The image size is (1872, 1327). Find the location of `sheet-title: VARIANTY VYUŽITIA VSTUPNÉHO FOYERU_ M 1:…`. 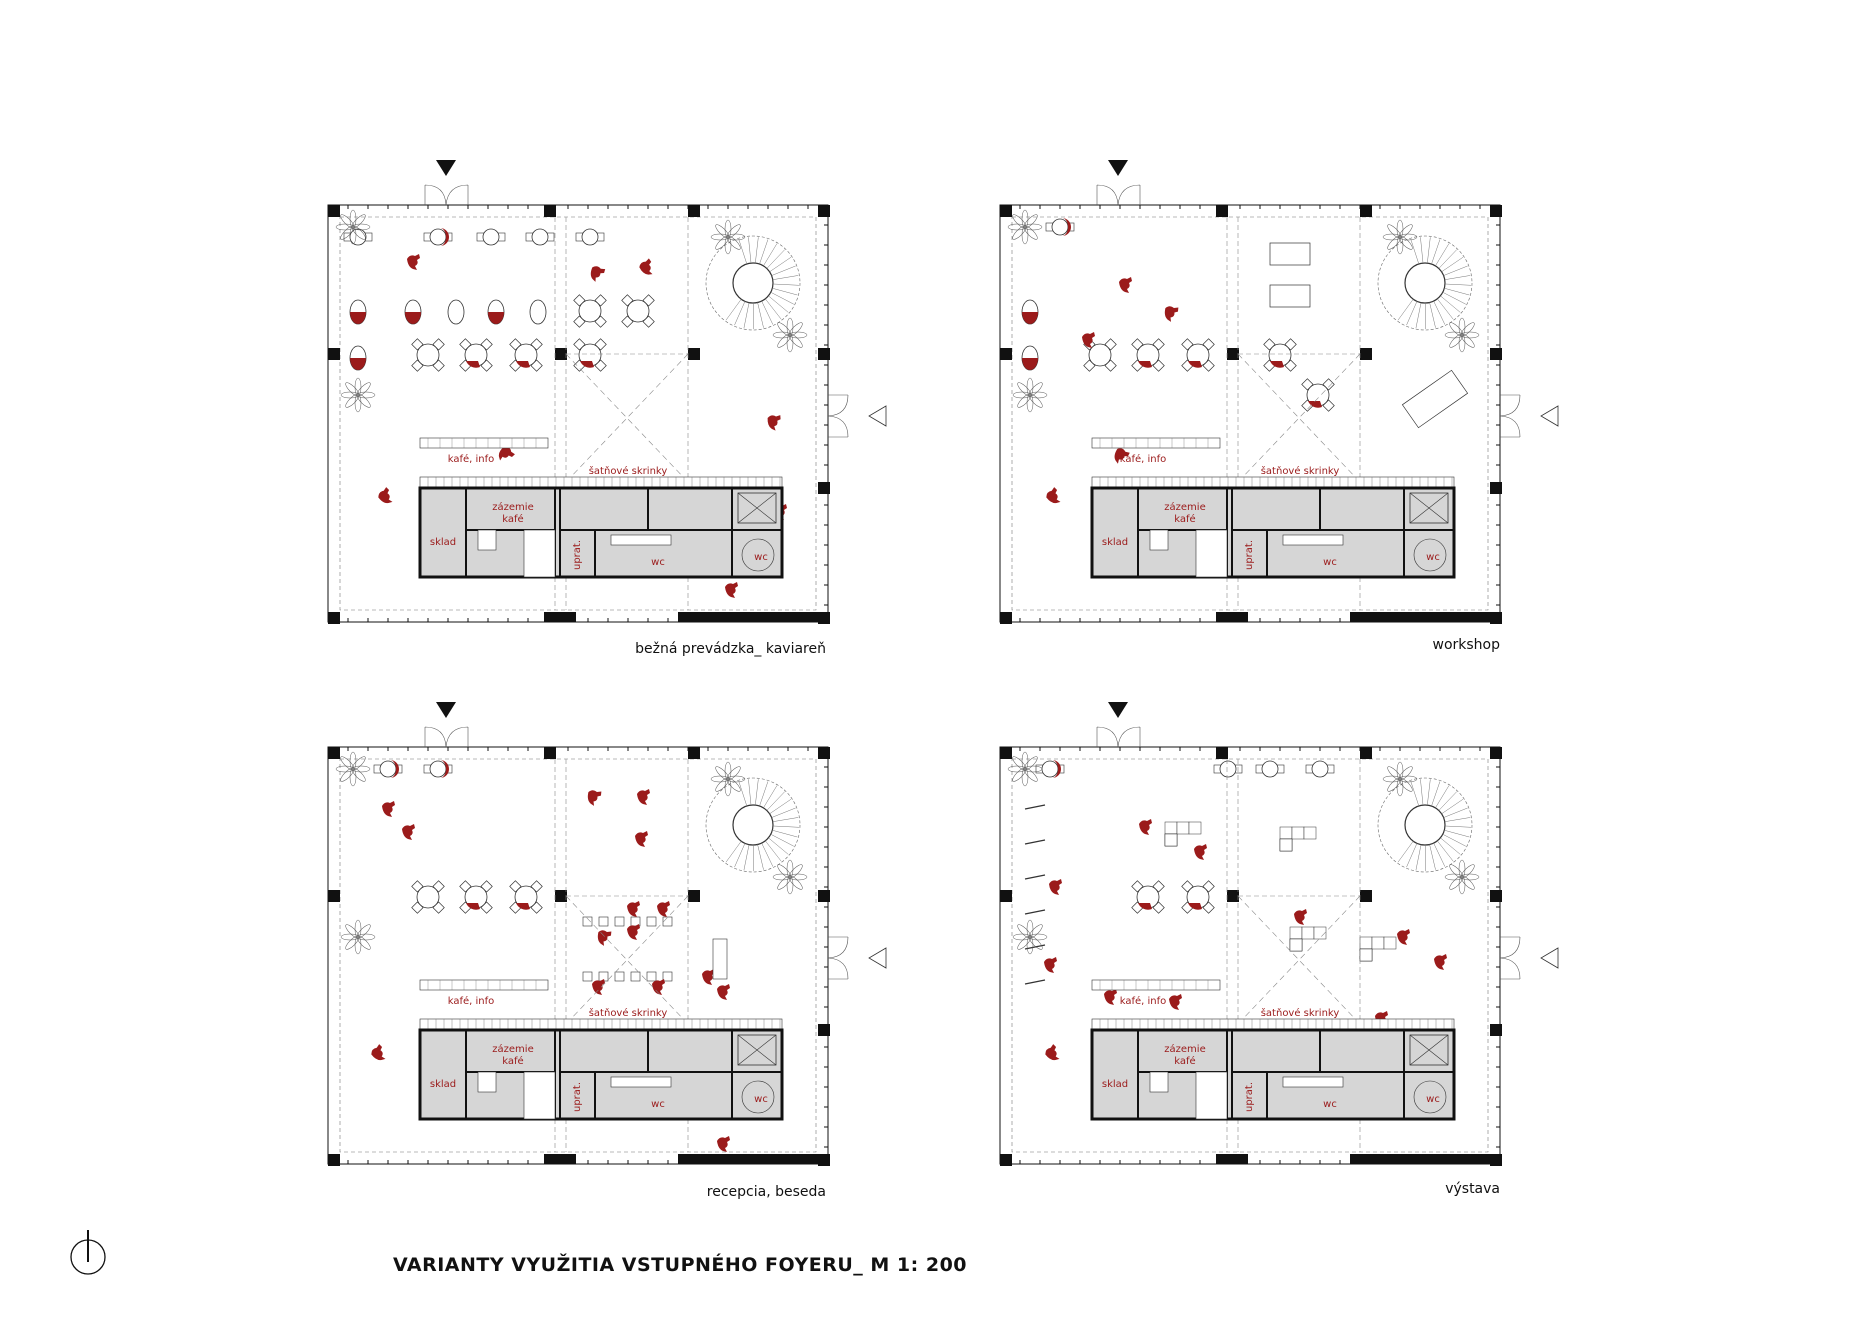

sheet-title: VARIANTY VYUŽITIA VSTUPNÉHO FOYERU_ M 1:… is located at coordinates (680, 1264).